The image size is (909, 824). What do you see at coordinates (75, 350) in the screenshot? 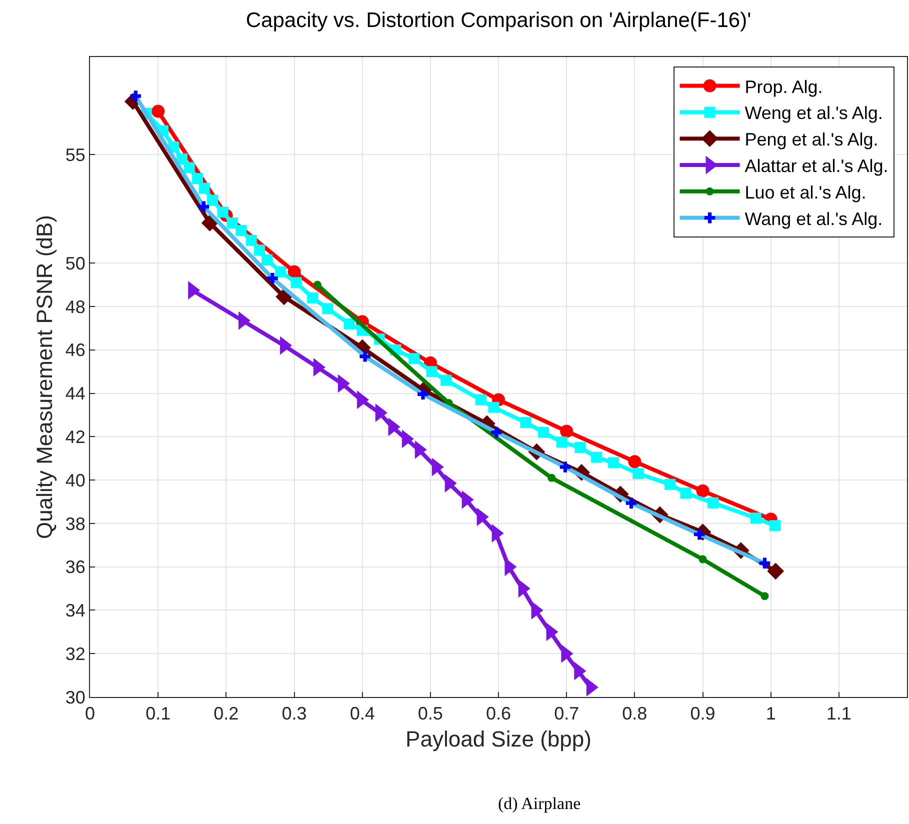
I see `y-tick-label: 46` at bounding box center [75, 350].